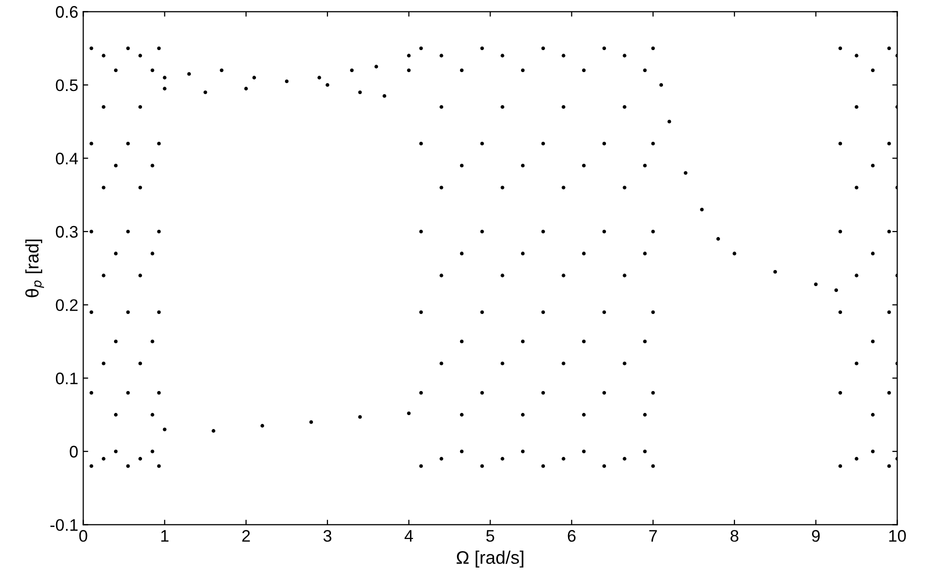 The width and height of the screenshot is (925, 583). Describe the element at coordinates (897, 536) in the screenshot. I see `x-tick-label: 10` at that location.